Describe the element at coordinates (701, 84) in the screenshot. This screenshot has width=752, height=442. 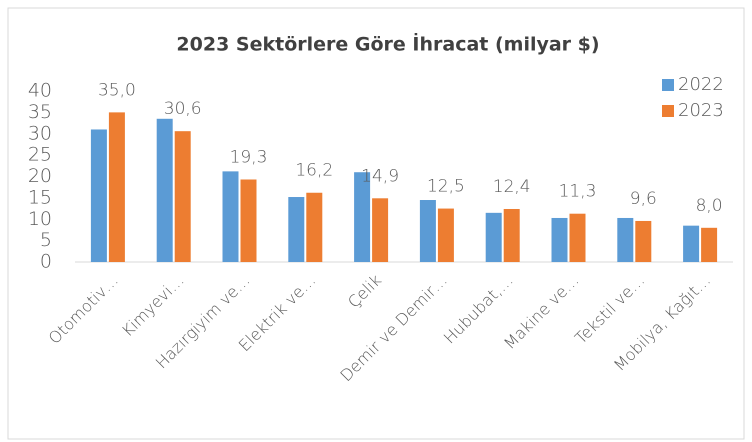
I see `legend-label: 2022` at that location.